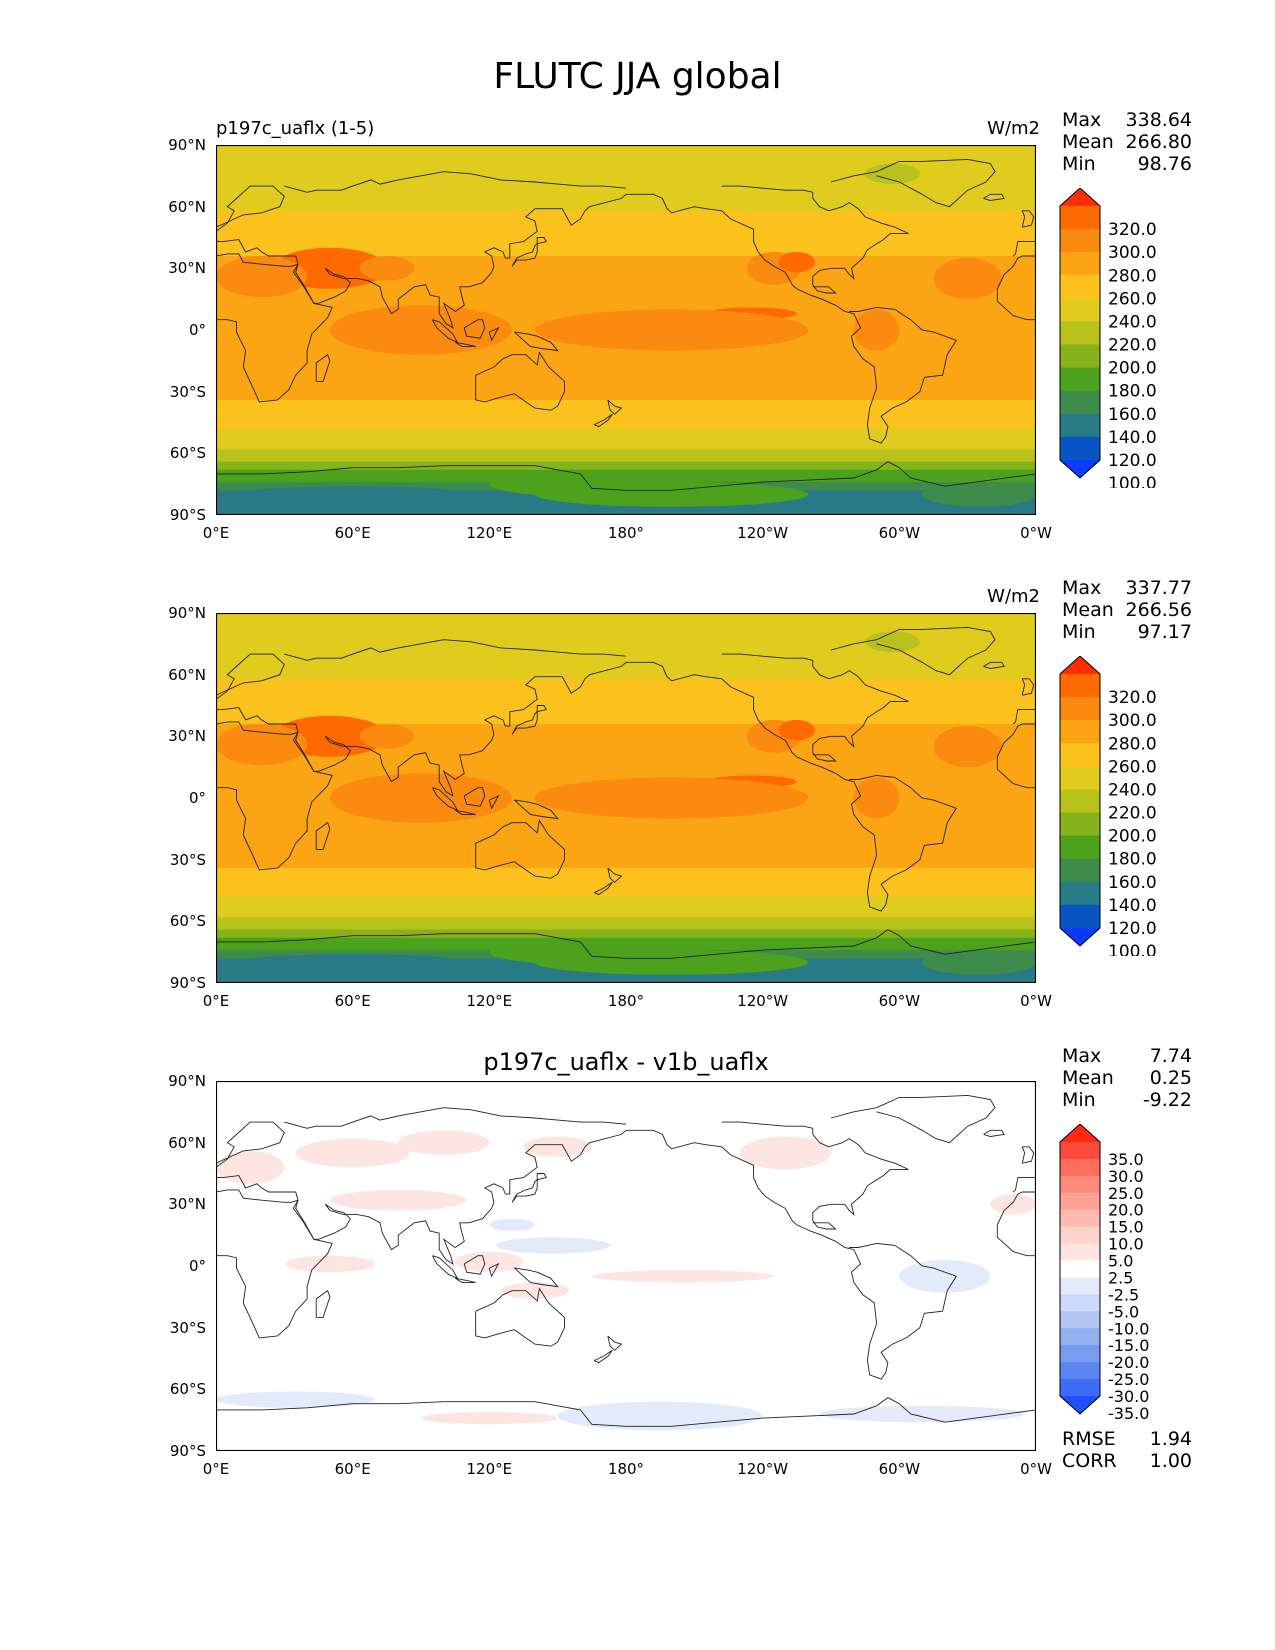 The width and height of the screenshot is (1275, 1650). Describe the element at coordinates (1128, 1379) in the screenshot. I see `colorbar-label: -25.0` at that location.